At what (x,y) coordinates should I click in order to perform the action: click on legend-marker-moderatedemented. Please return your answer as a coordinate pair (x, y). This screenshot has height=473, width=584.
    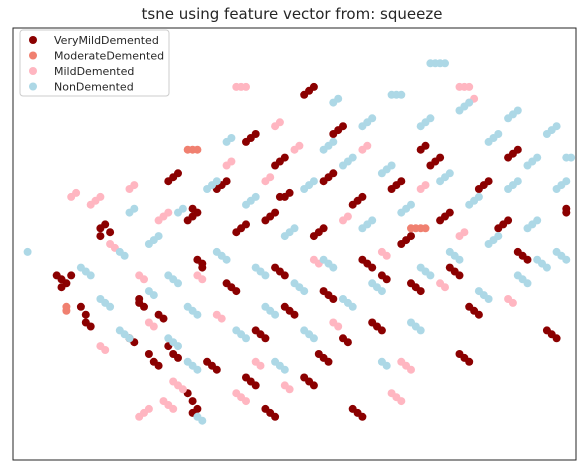
    Looking at the image, I should click on (33, 55).